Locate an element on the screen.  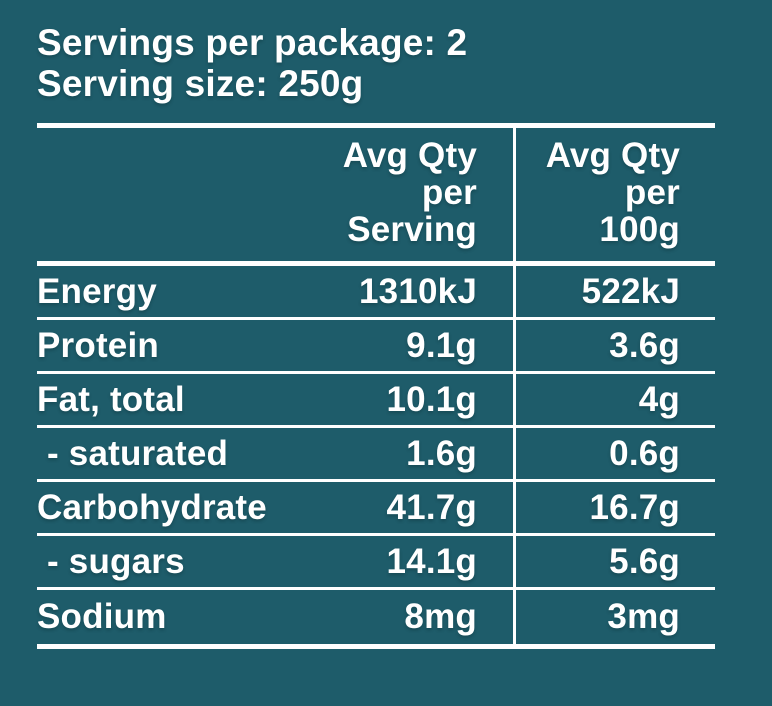
nutrient-label: Carbohydrate is located at coordinates (152, 507).